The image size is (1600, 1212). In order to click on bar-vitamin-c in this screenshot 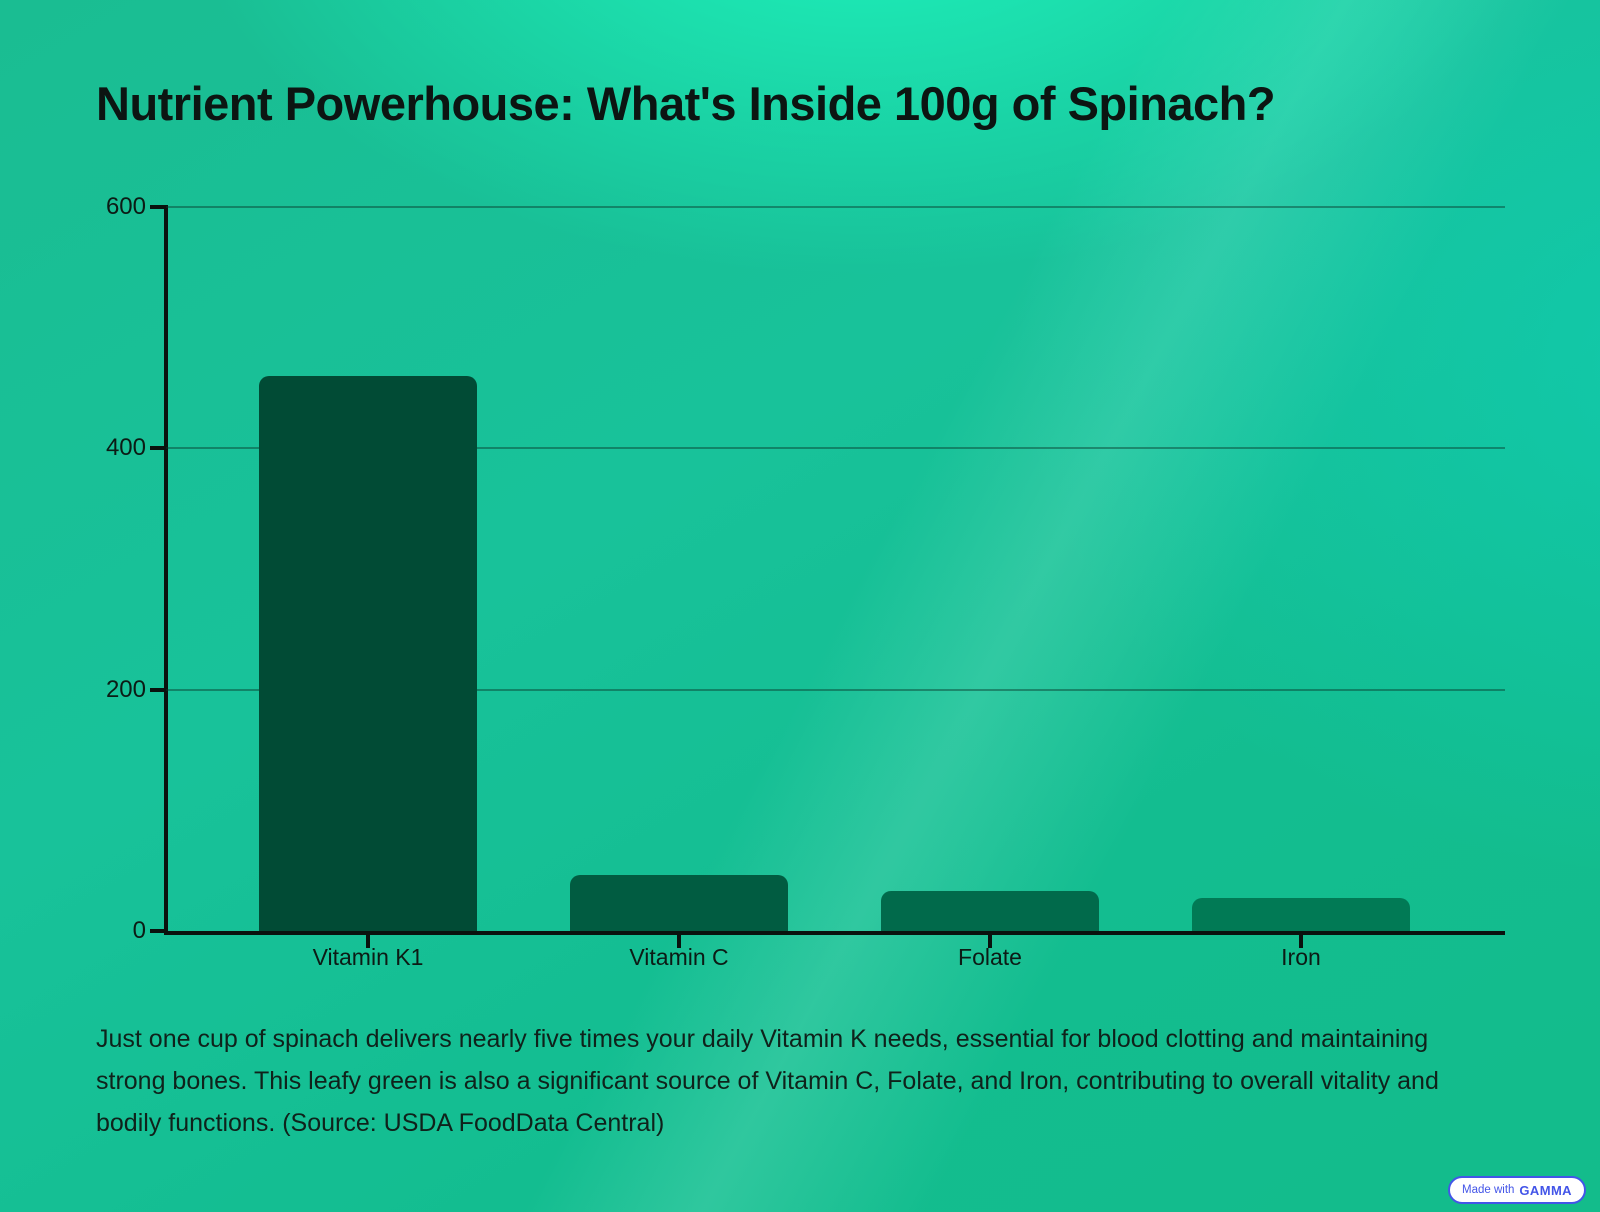, I will do `click(679, 903)`.